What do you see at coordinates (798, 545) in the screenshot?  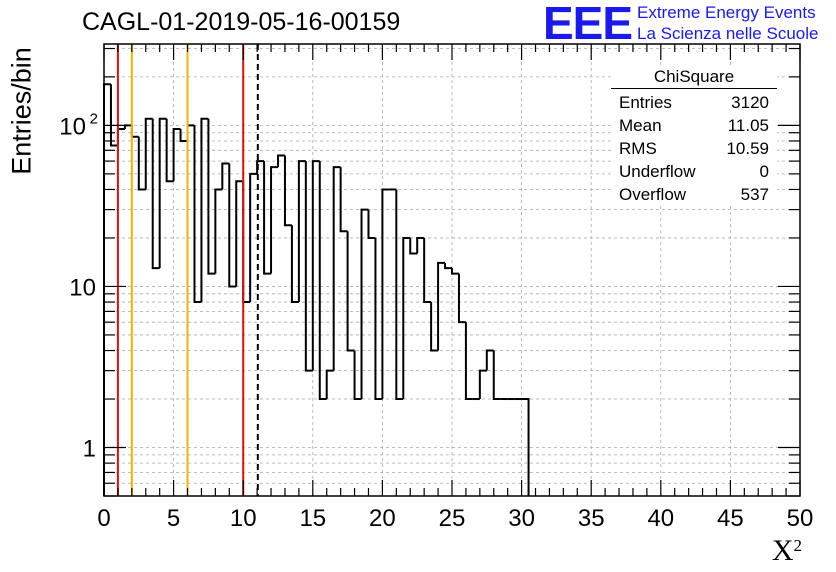 I see `x-axis-label-superscript: 2` at bounding box center [798, 545].